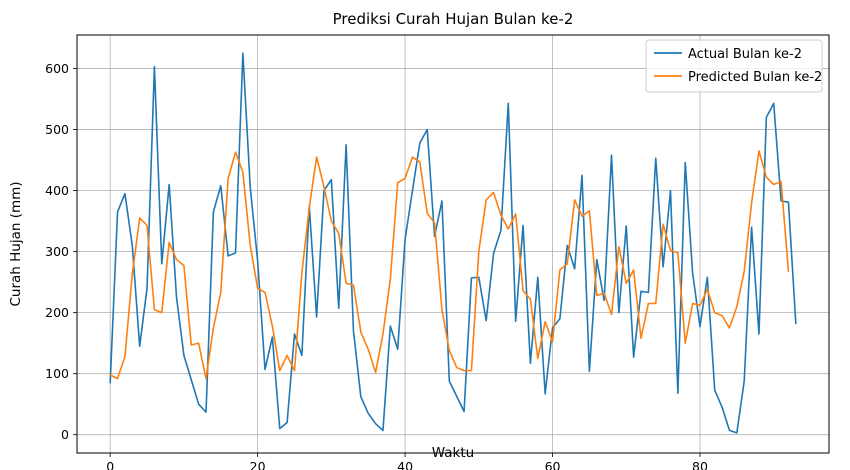 The width and height of the screenshot is (850, 470). What do you see at coordinates (110, 464) in the screenshot?
I see `x-tick-label: 0` at bounding box center [110, 464].